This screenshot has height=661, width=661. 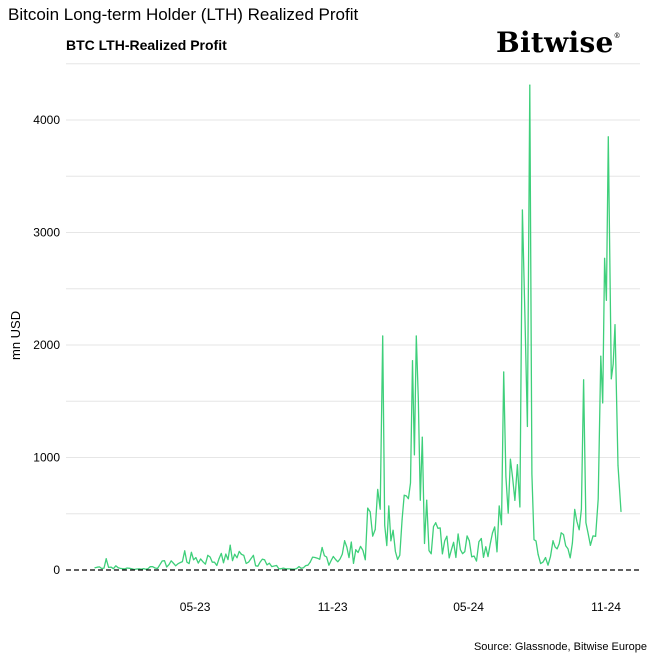 I want to click on x-tick-label: 11-24, so click(x=606, y=607).